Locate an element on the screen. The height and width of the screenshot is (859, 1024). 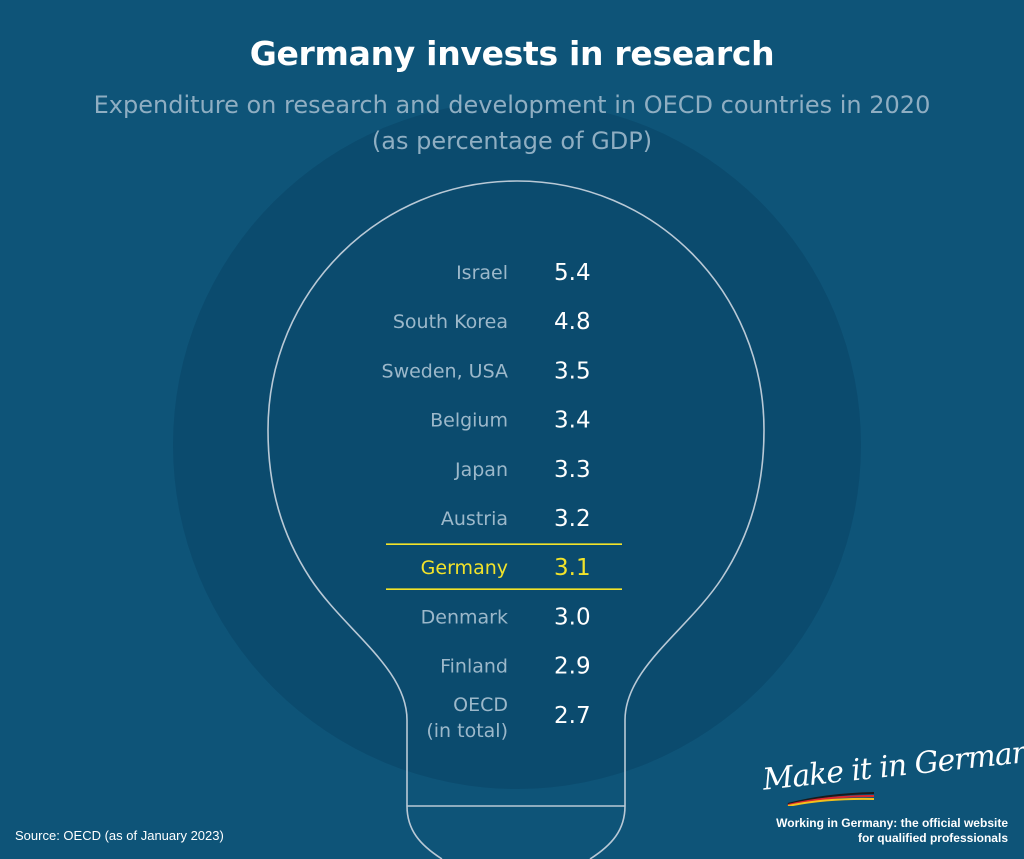
brand-tagline-line1: Working in Germany: the official website is located at coordinates (892, 823).